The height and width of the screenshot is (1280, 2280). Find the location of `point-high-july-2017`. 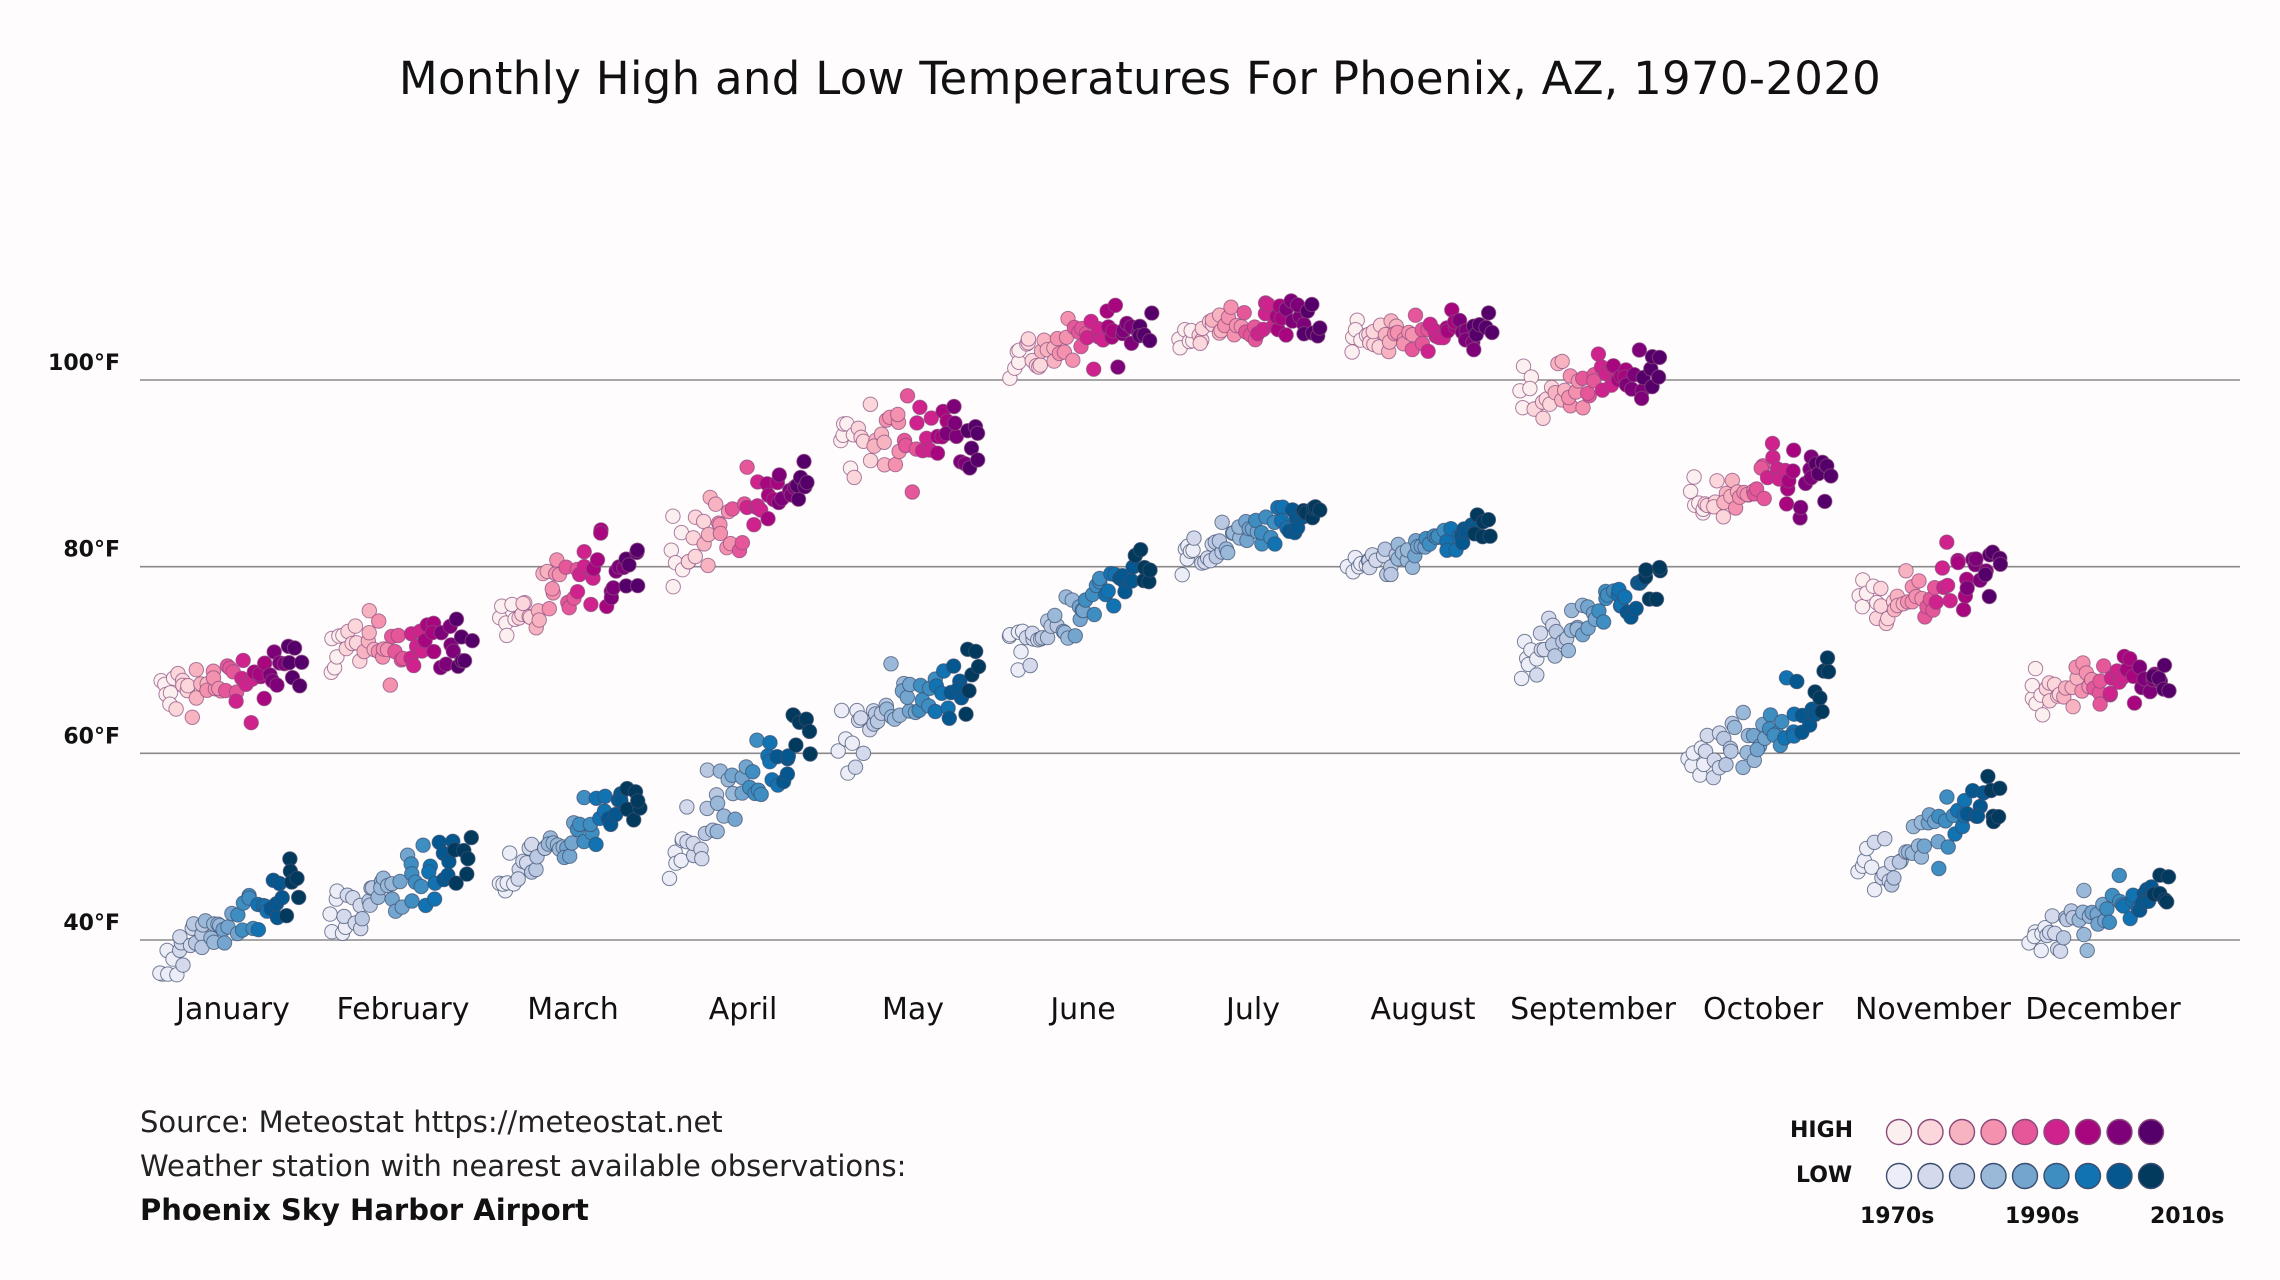

point-high-july-2017 is located at coordinates (1312, 304).